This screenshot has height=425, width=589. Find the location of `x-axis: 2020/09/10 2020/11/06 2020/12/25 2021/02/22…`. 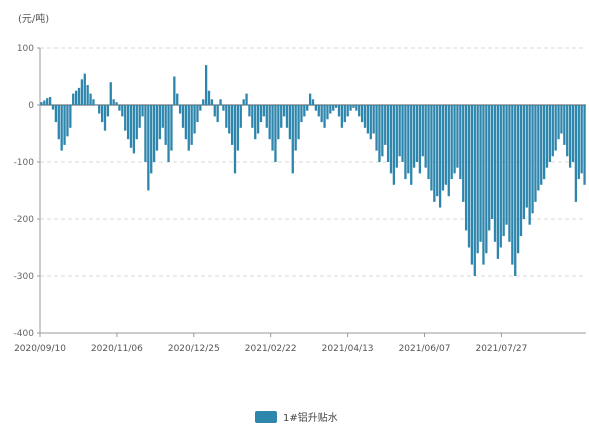

x-axis: 2020/09/10 2020/11/06 2020/12/25 2021/02/22… is located at coordinates (300, 343).